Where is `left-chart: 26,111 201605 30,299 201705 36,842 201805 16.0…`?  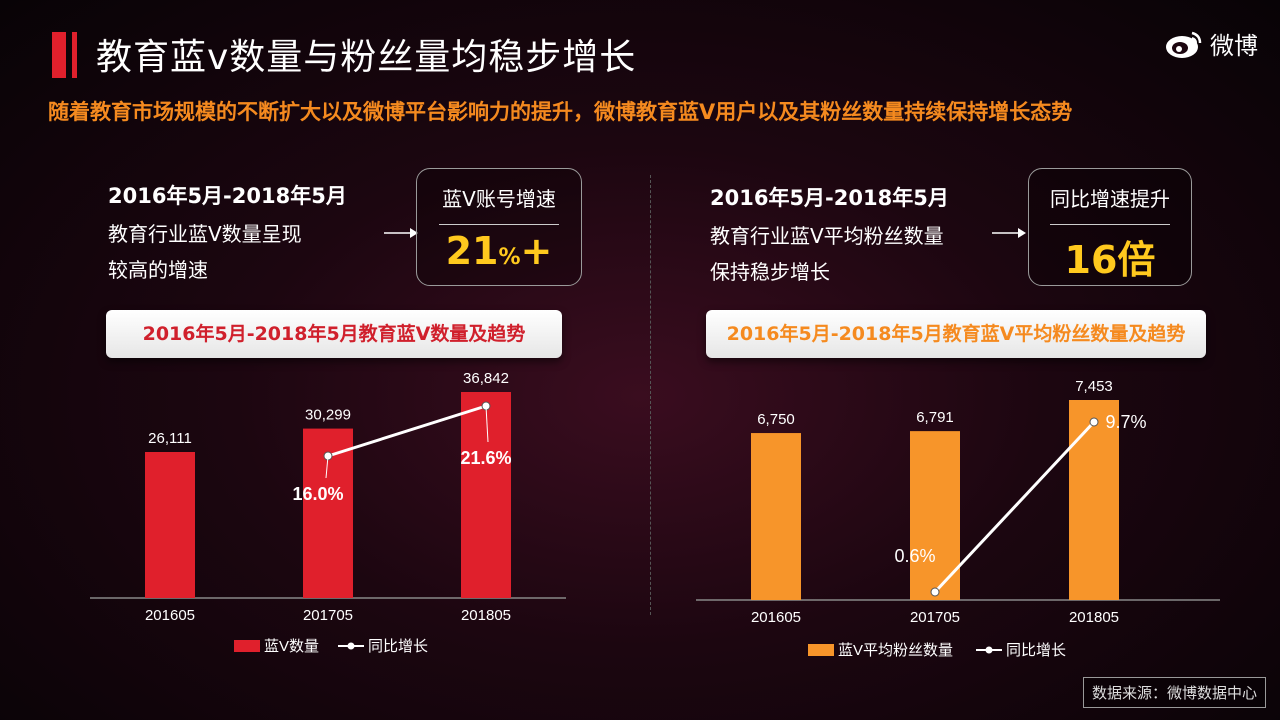 left-chart: 26,111 201605 30,299 201705 36,842 201805 16.0… is located at coordinates (328, 512).